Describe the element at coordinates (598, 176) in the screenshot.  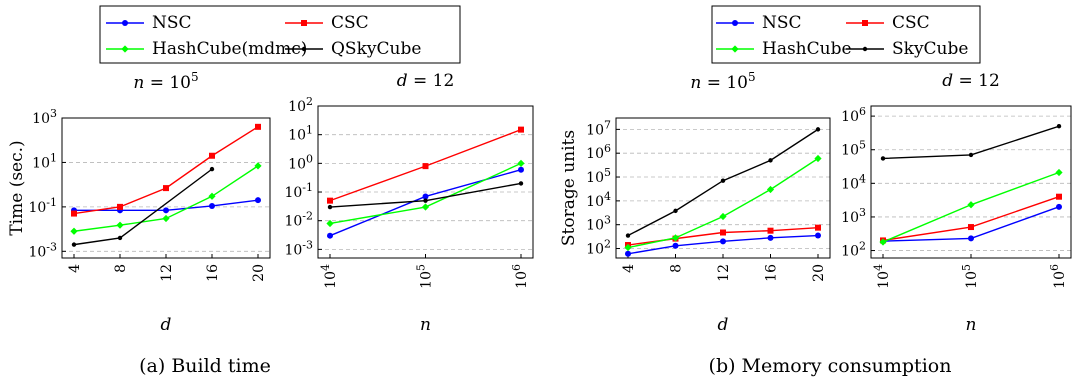
I see `y-tick-label: 10⁵` at that location.